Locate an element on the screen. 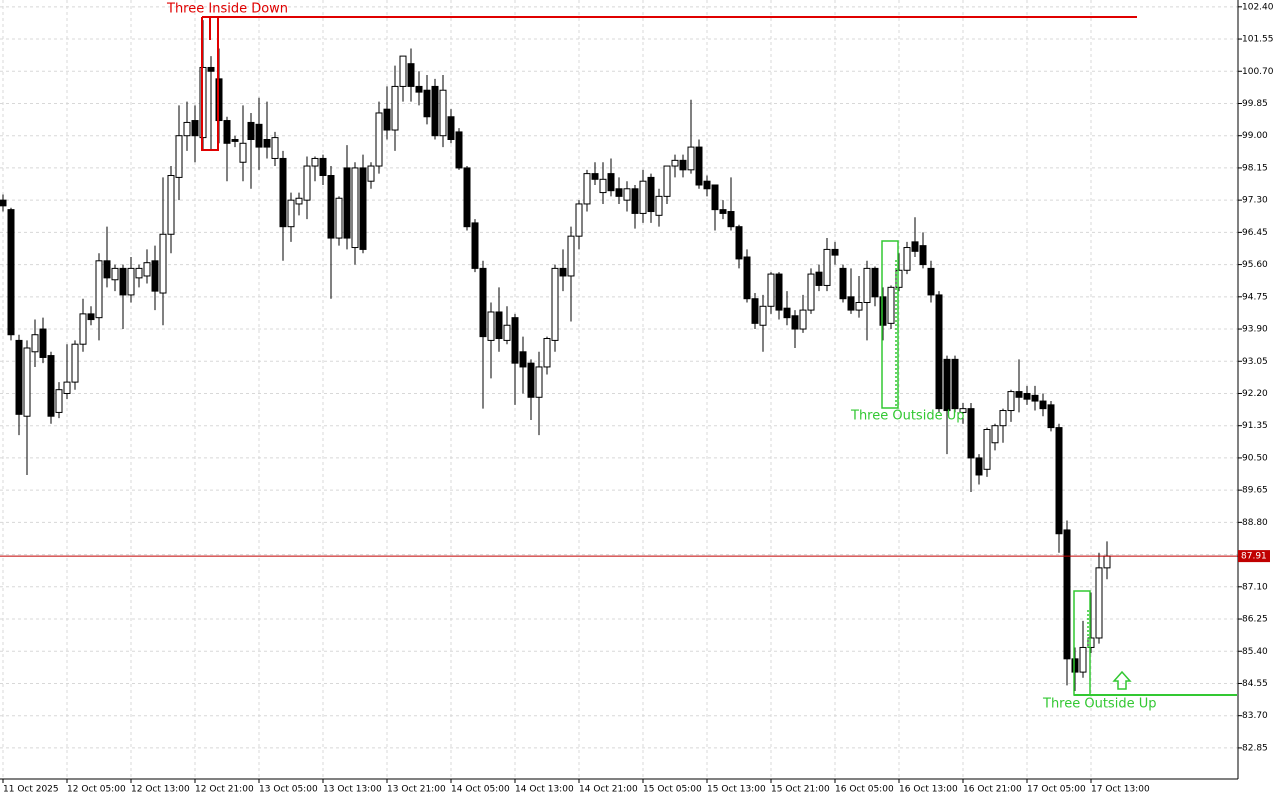 The height and width of the screenshot is (800, 1280). x-tick-label: 16 Oct 05:00 is located at coordinates (864, 790).